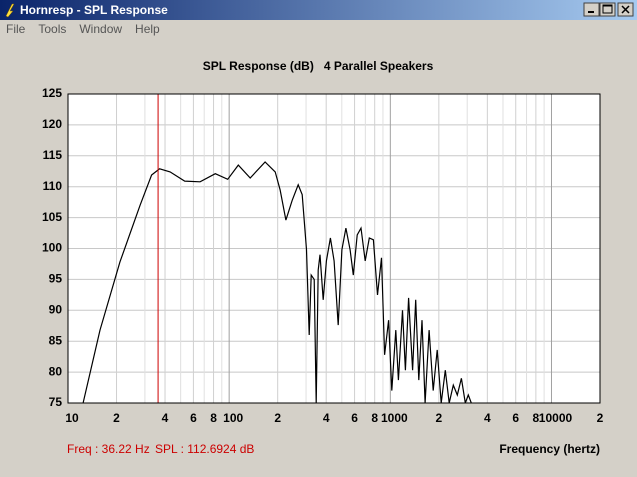 The width and height of the screenshot is (637, 477). What do you see at coordinates (56, 279) in the screenshot?
I see `y-tick-label: 95` at bounding box center [56, 279].